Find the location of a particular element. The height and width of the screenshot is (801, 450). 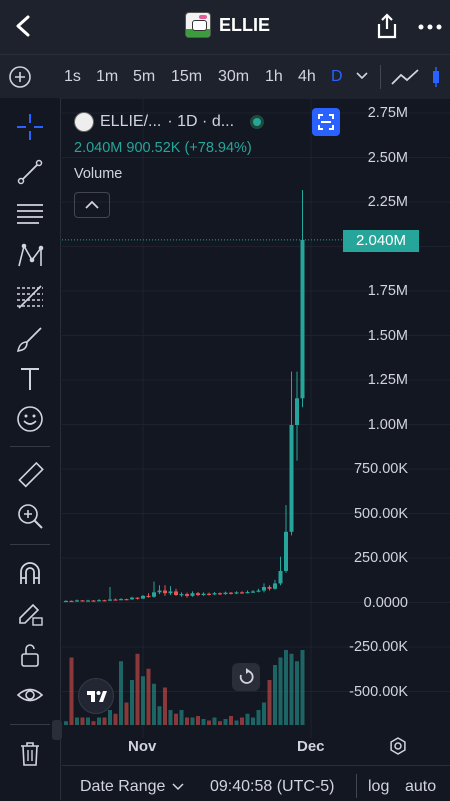

y-tick-label: -500.00K is located at coordinates (378, 691).